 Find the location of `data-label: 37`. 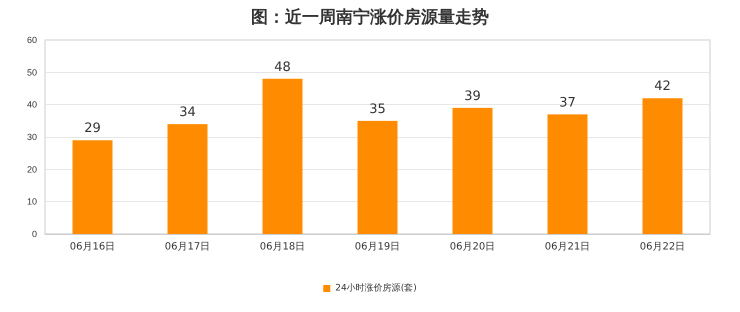

data-label: 37 is located at coordinates (567, 102).